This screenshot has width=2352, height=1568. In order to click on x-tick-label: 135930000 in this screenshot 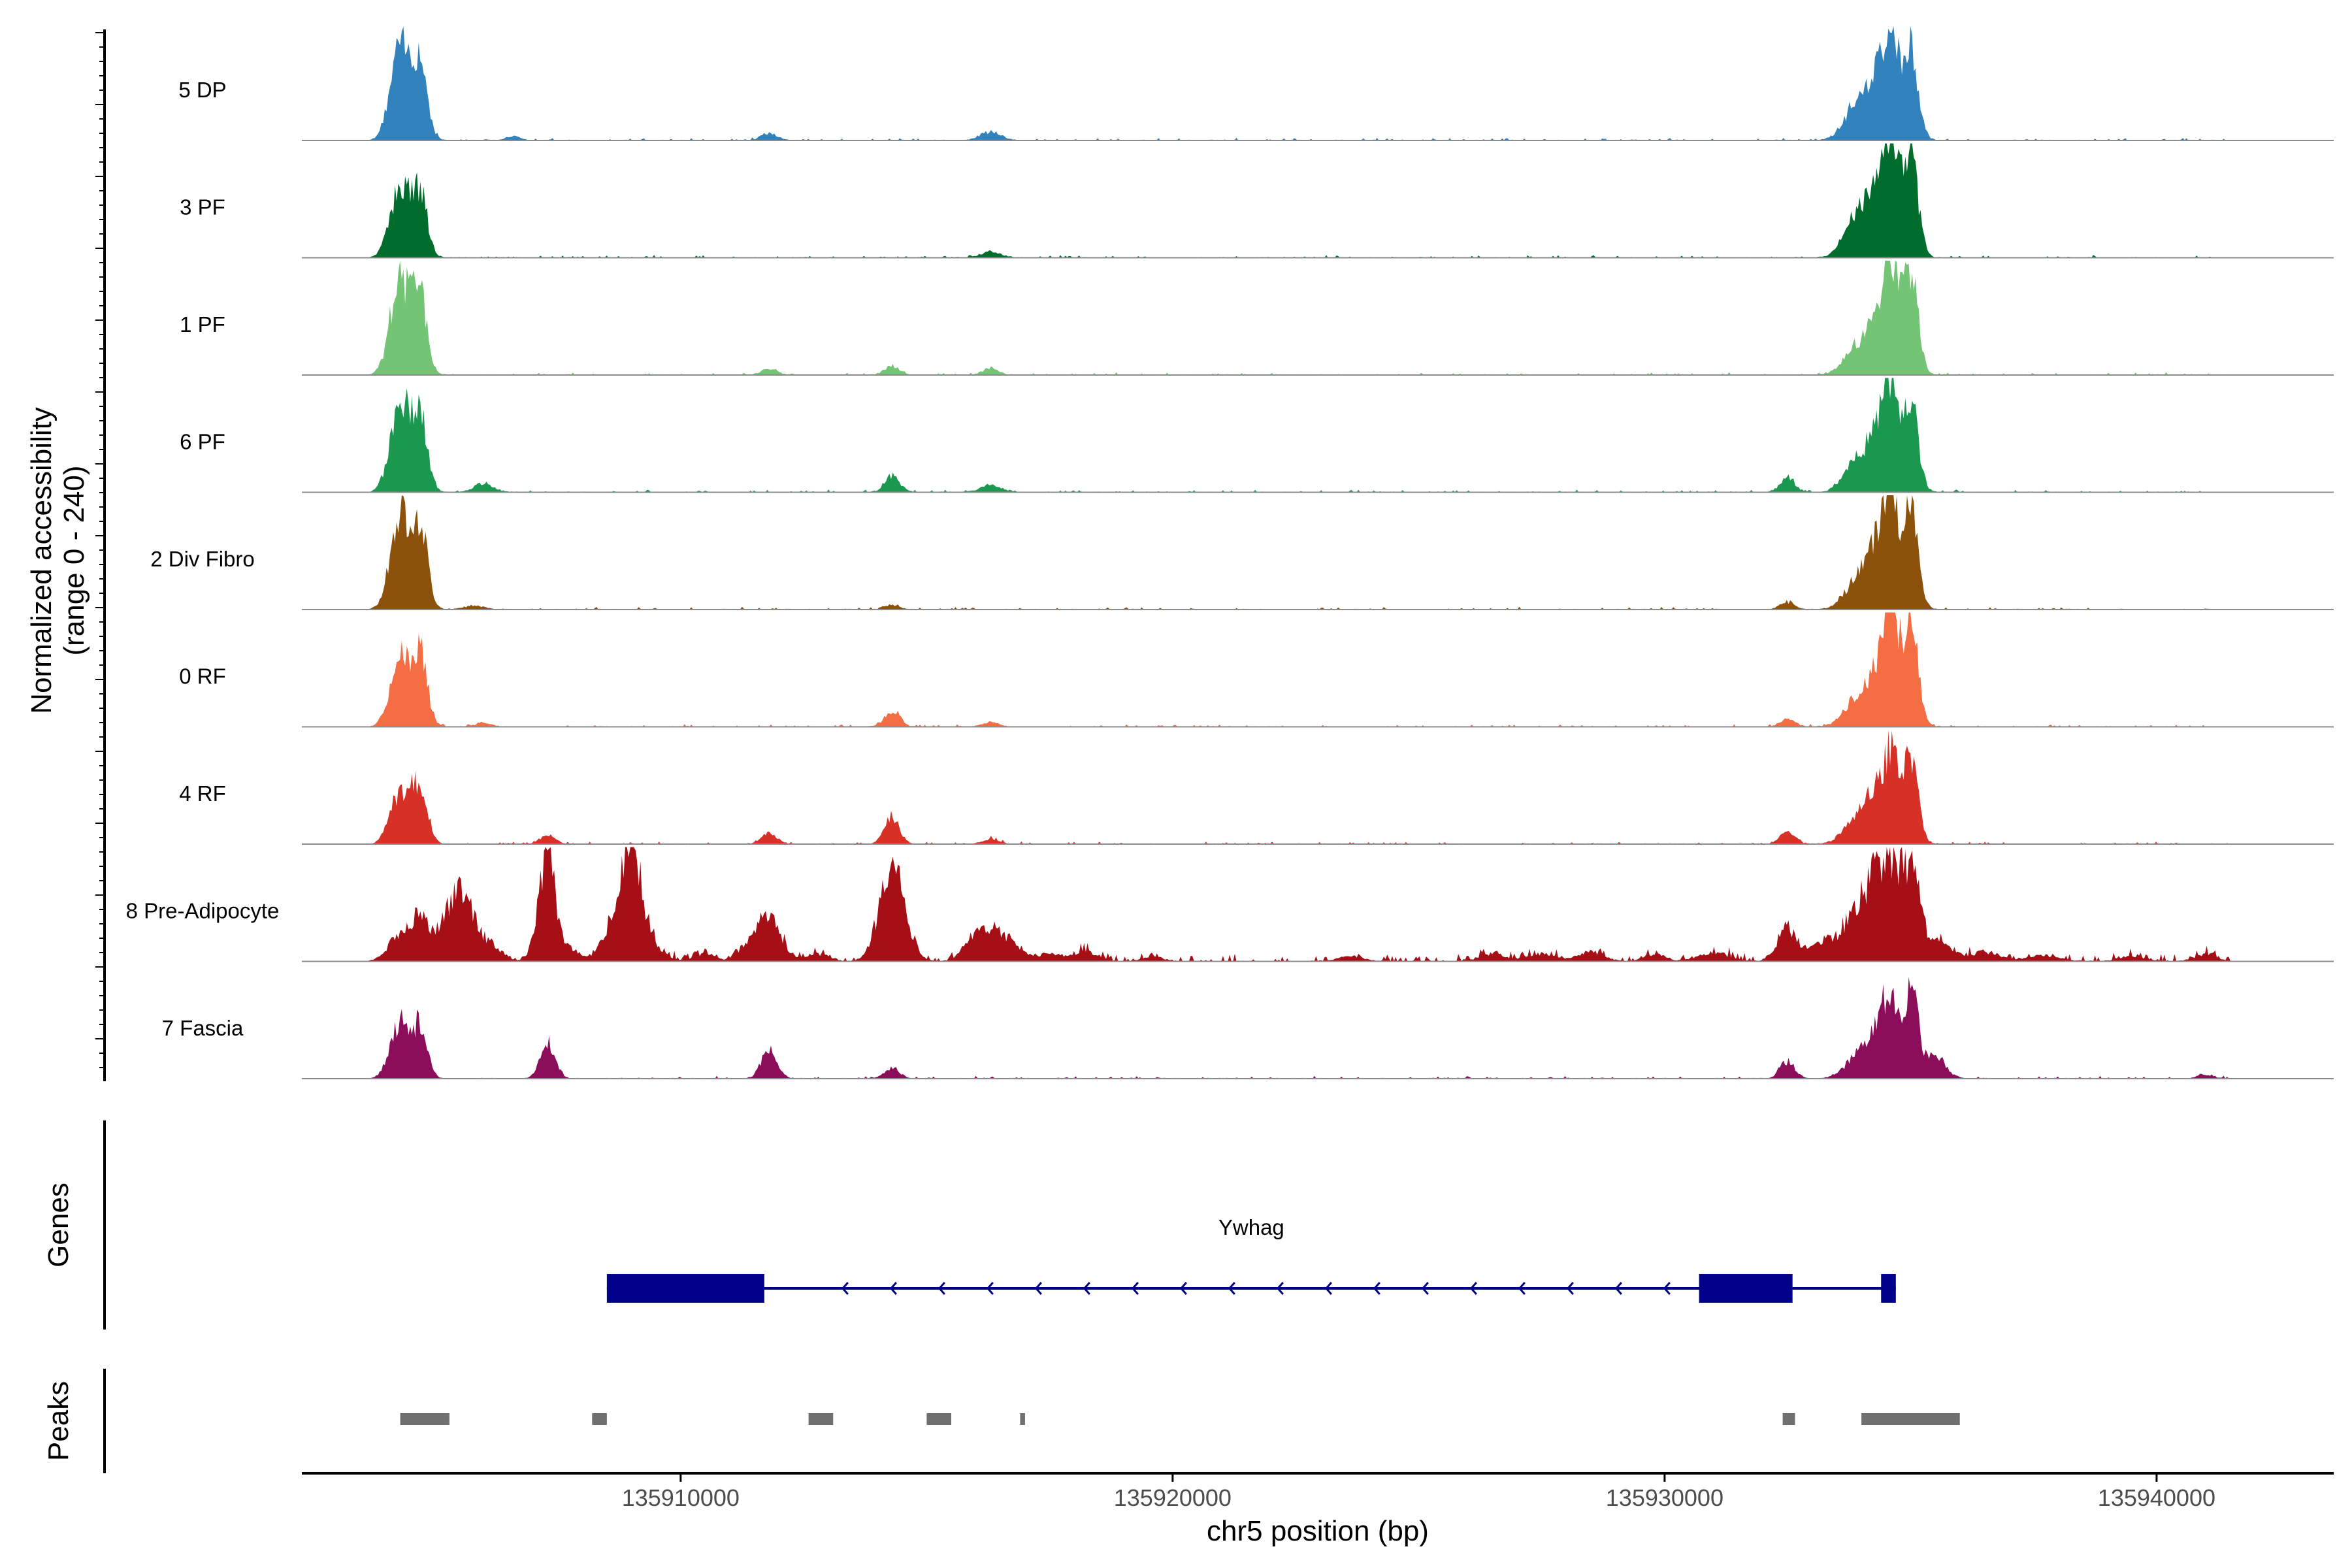, I will do `click(1664, 1497)`.